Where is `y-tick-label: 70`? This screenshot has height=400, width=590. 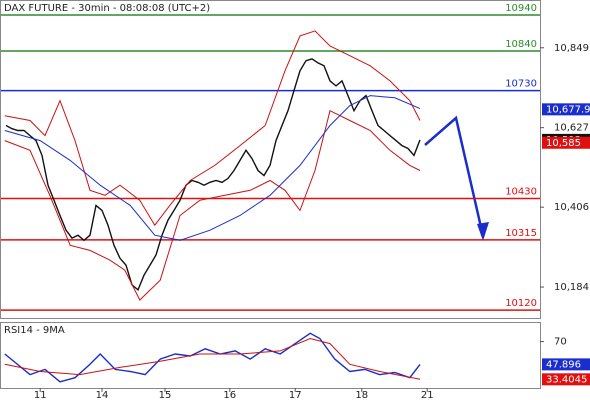 y-tick-label: 70 is located at coordinates (560, 342).